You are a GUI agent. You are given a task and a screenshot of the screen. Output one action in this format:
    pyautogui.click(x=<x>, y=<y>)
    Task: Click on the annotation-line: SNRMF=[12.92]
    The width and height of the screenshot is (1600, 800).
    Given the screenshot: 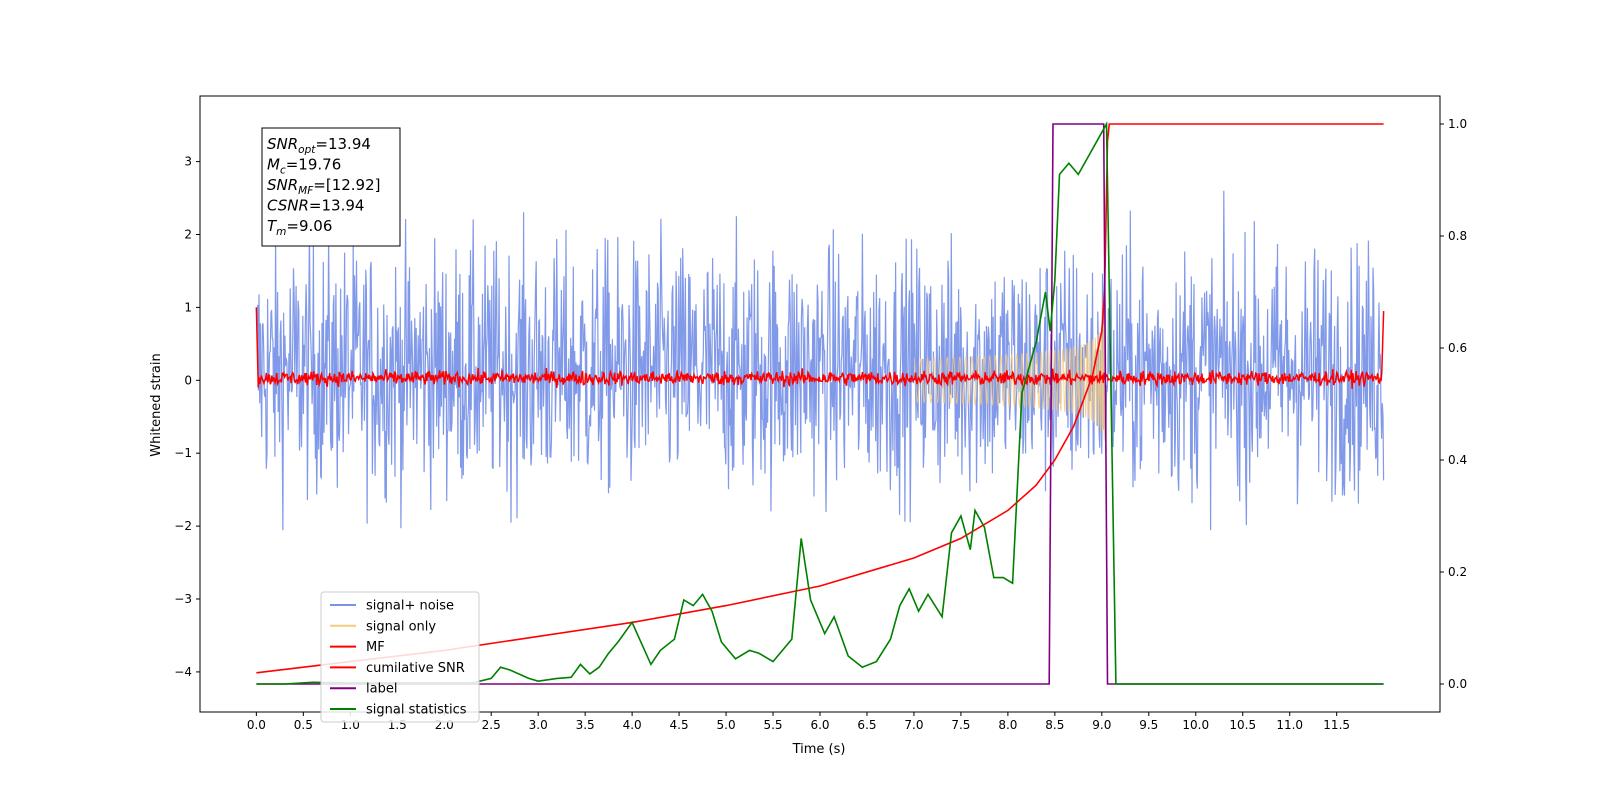 What is the action you would take?
    pyautogui.click(x=324, y=186)
    